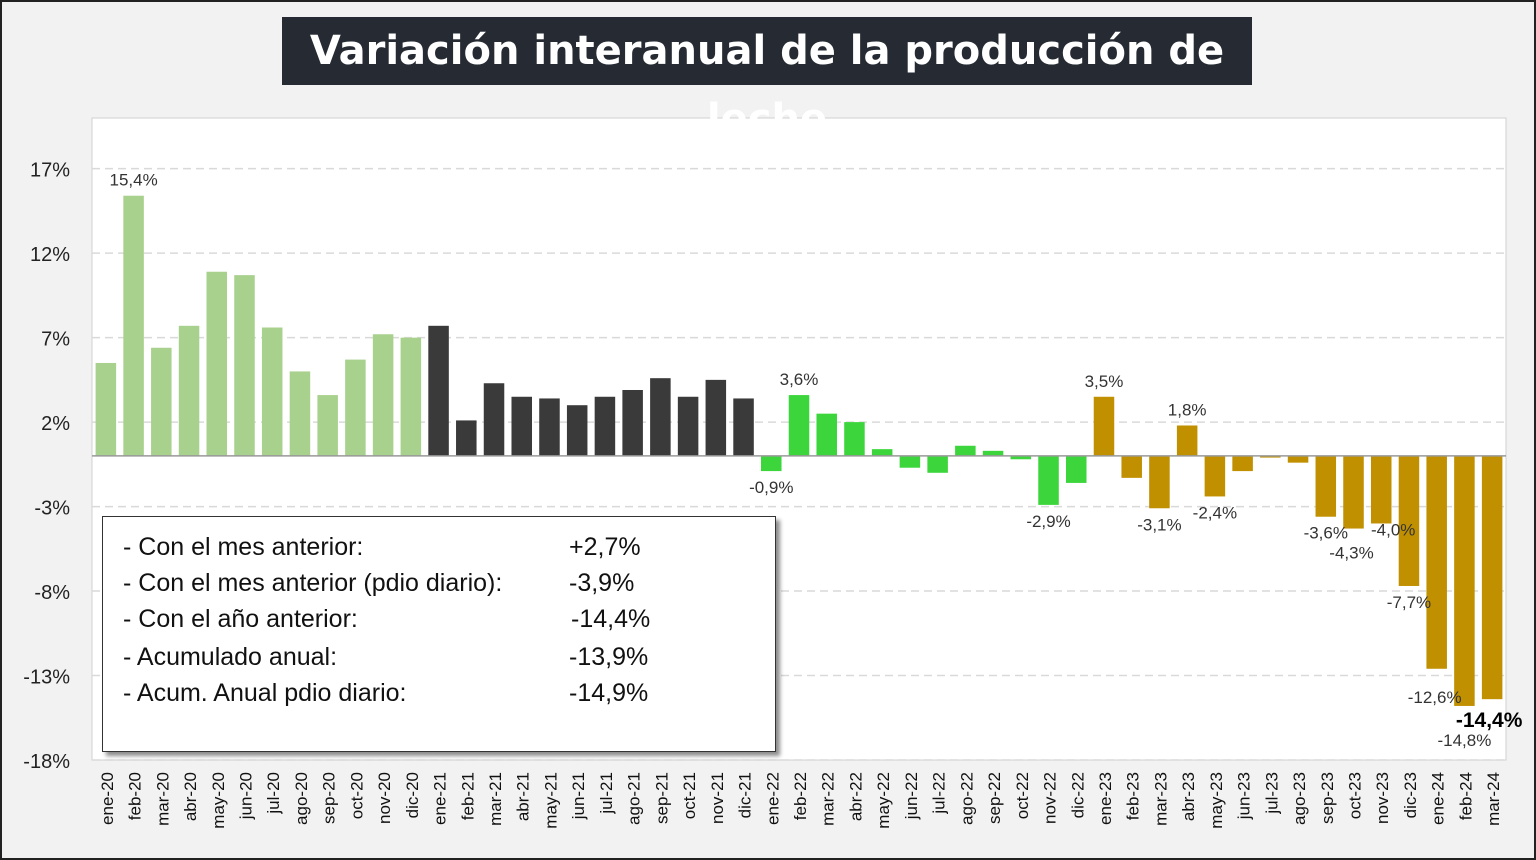  Describe the element at coordinates (313, 583) in the screenshot. I see `summary-label: - Con el mes anterior (pdio diario):` at that location.